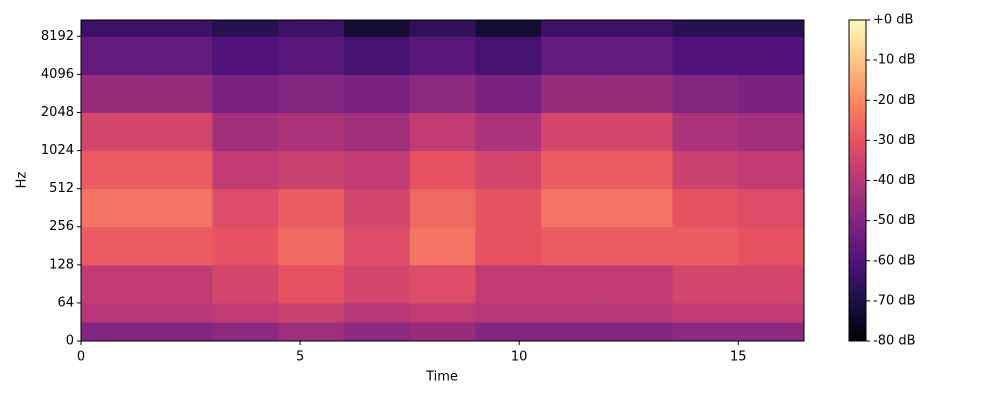 This screenshot has height=400, width=1000. What do you see at coordinates (738, 357) in the screenshot?
I see `x-tick-label: 15` at bounding box center [738, 357].